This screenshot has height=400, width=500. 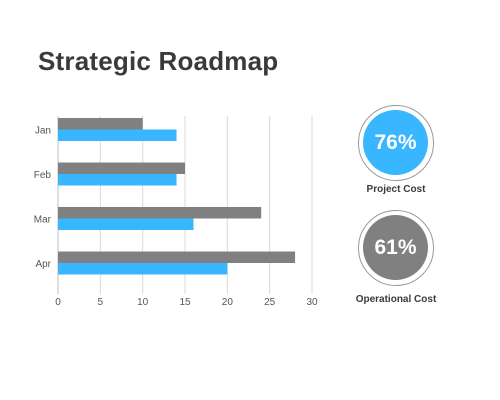 I want to click on kpi-project-cost-label: Project Cost, so click(x=396, y=189).